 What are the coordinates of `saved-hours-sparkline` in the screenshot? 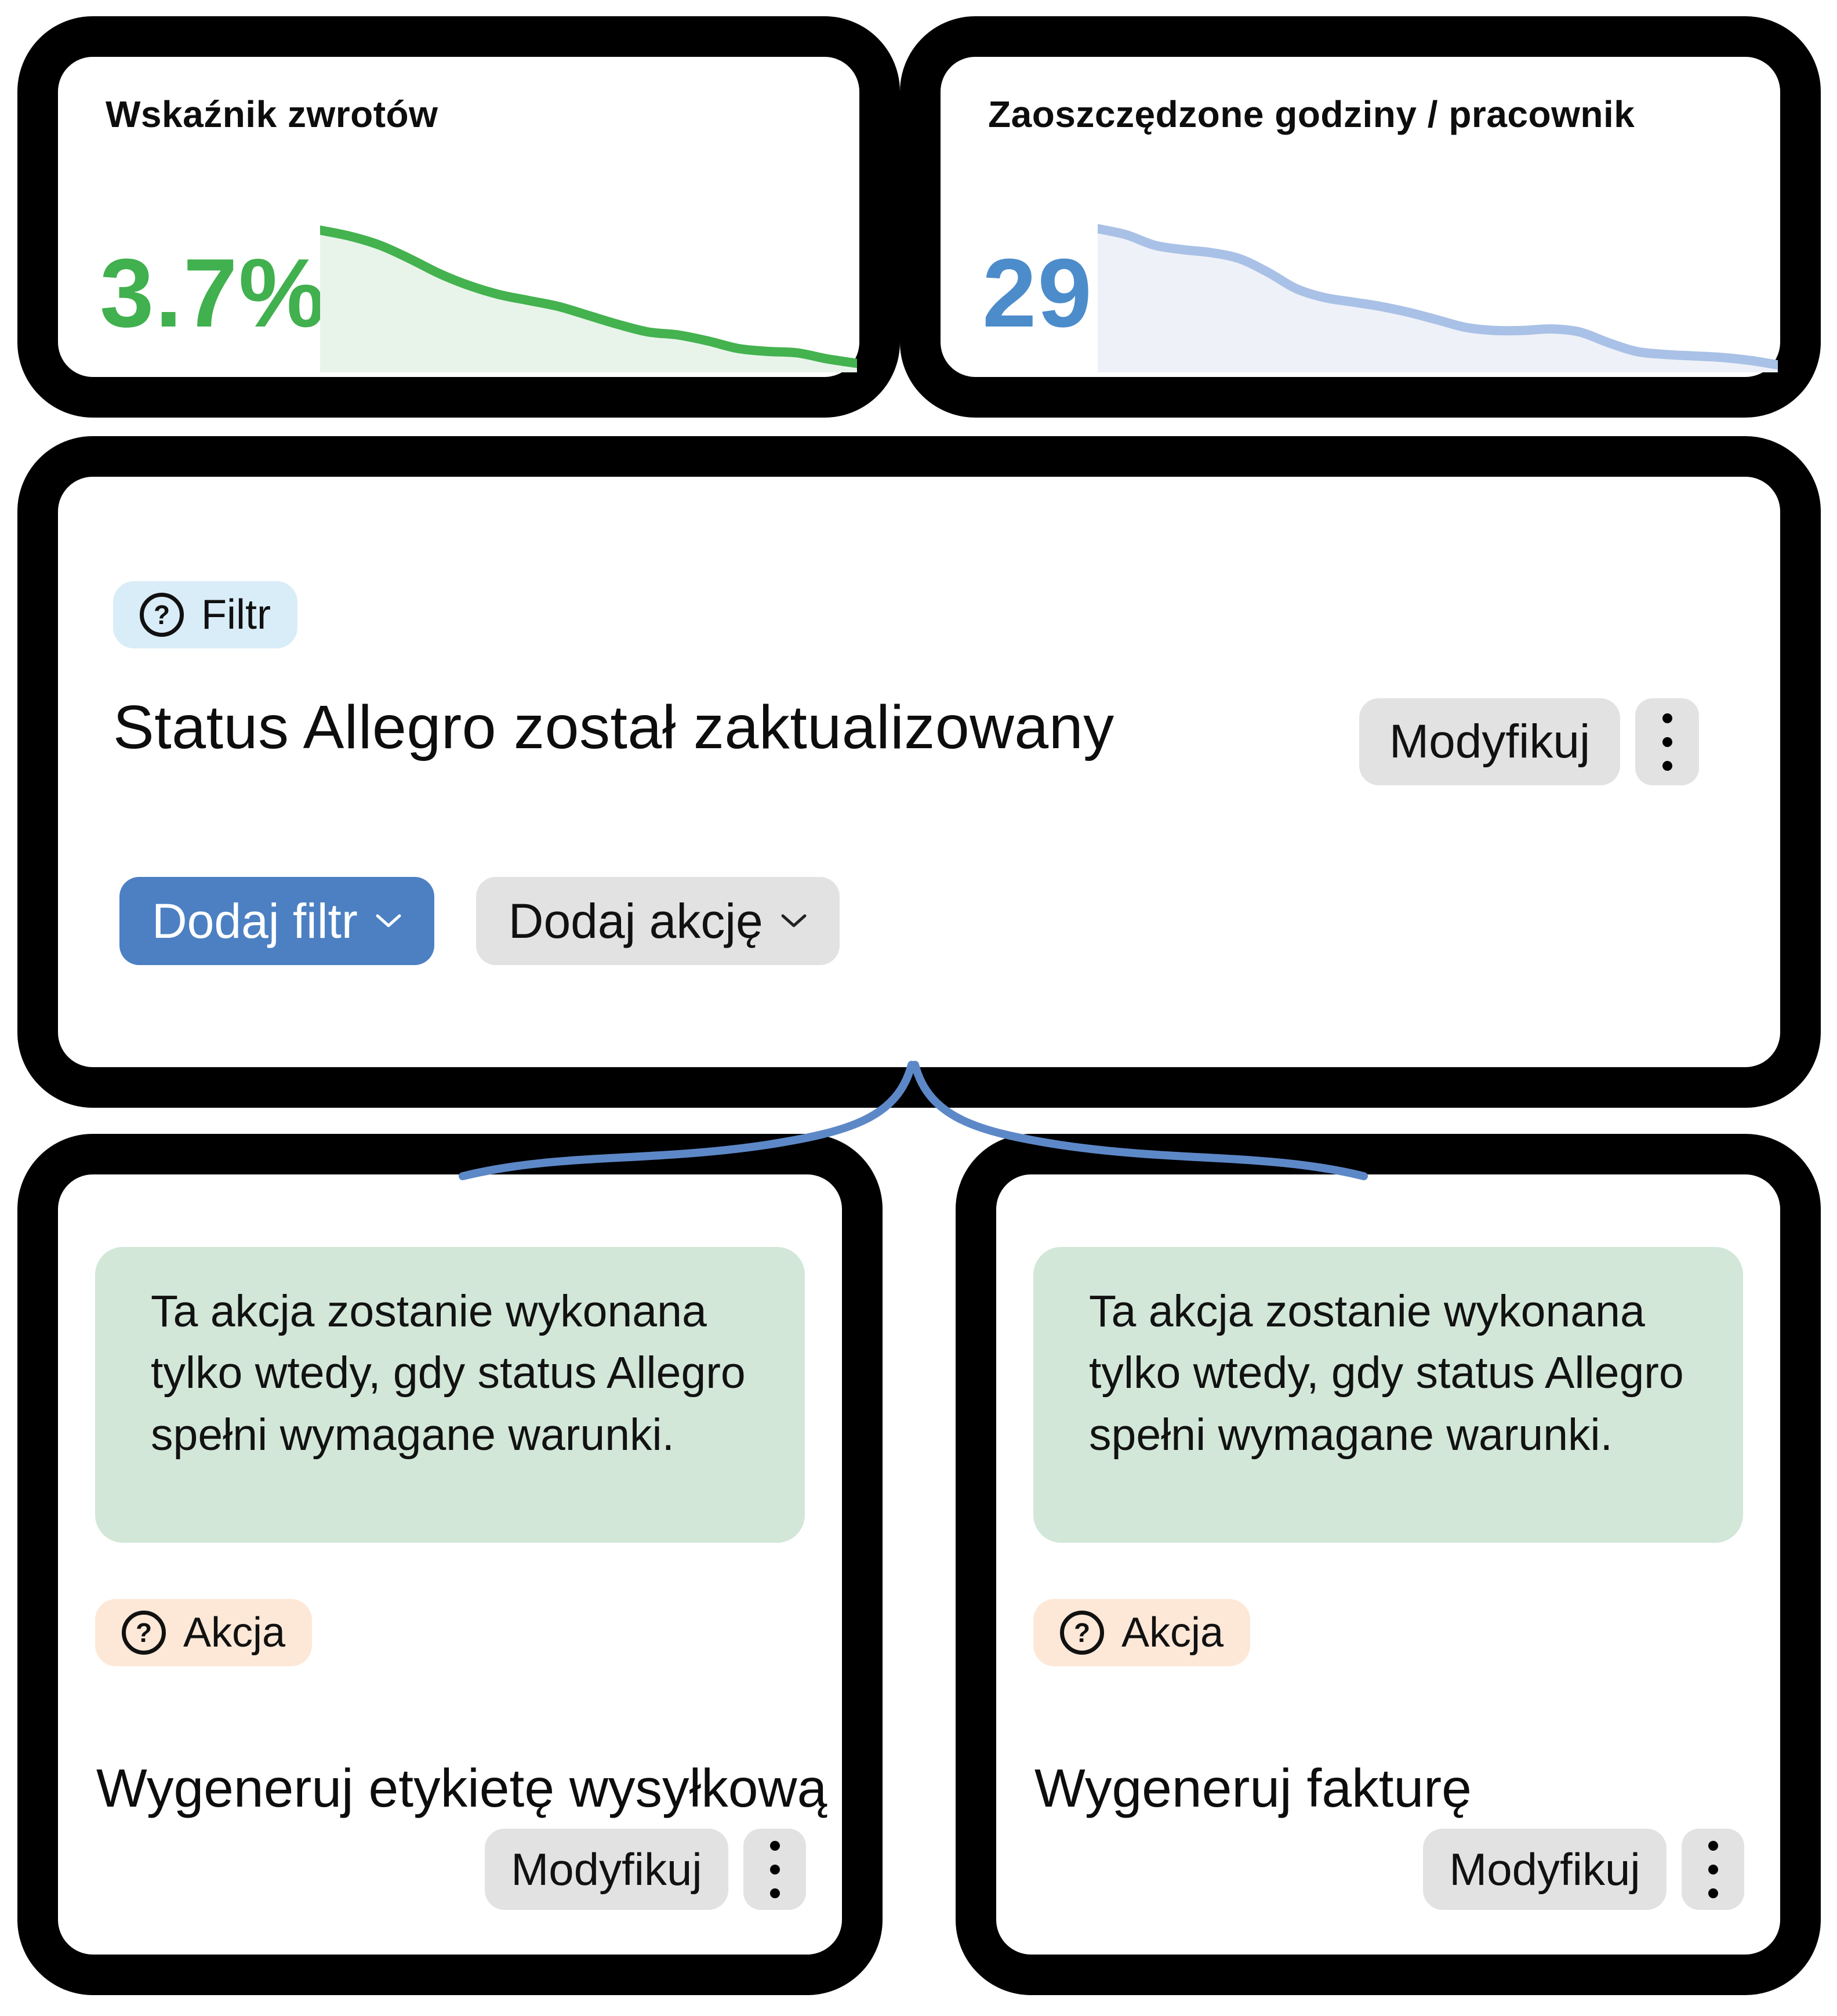 It's located at (1438, 297).